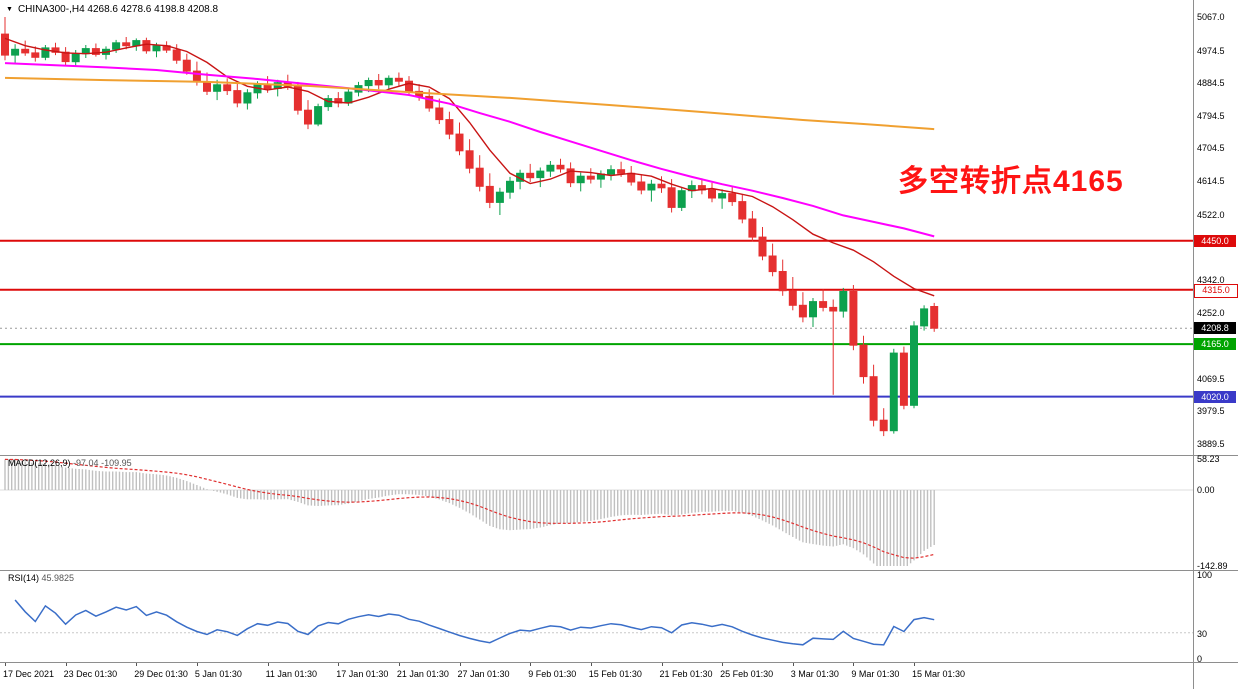 The width and height of the screenshot is (1238, 689). Describe the element at coordinates (469, 103) in the screenshot. I see `slow-ma` at that location.